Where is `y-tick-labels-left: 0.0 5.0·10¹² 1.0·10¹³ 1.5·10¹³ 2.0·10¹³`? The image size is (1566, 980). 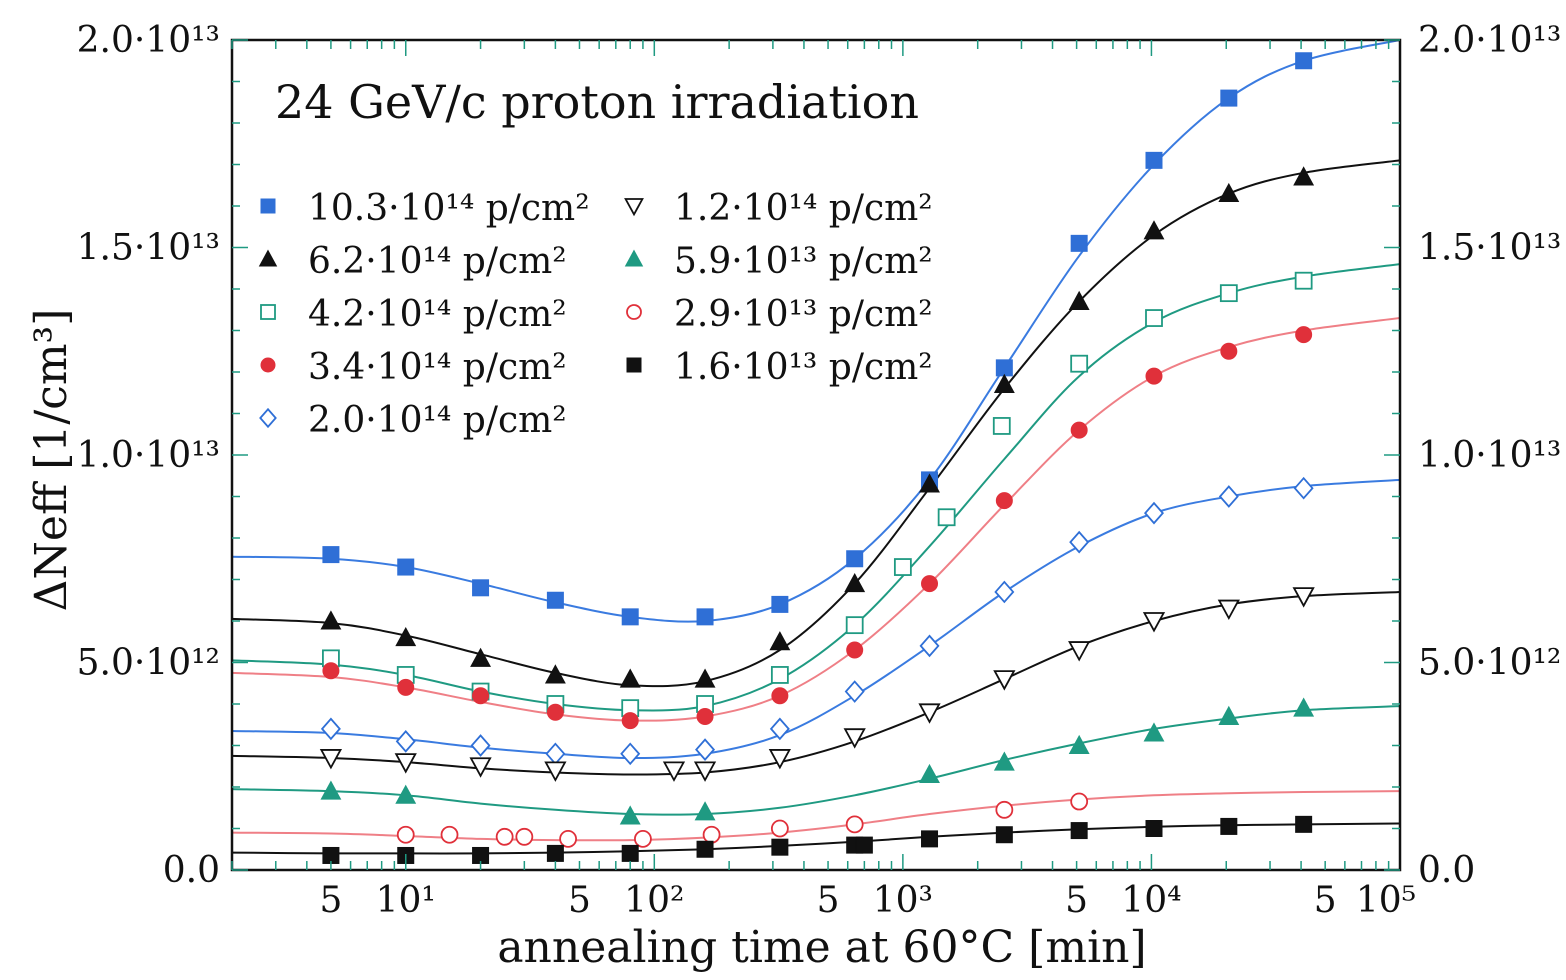 y-tick-labels-left: 0.0 5.0·10¹² 1.0·10¹³ 1.5·10¹³ 2.0·10¹³ is located at coordinates (148, 455).